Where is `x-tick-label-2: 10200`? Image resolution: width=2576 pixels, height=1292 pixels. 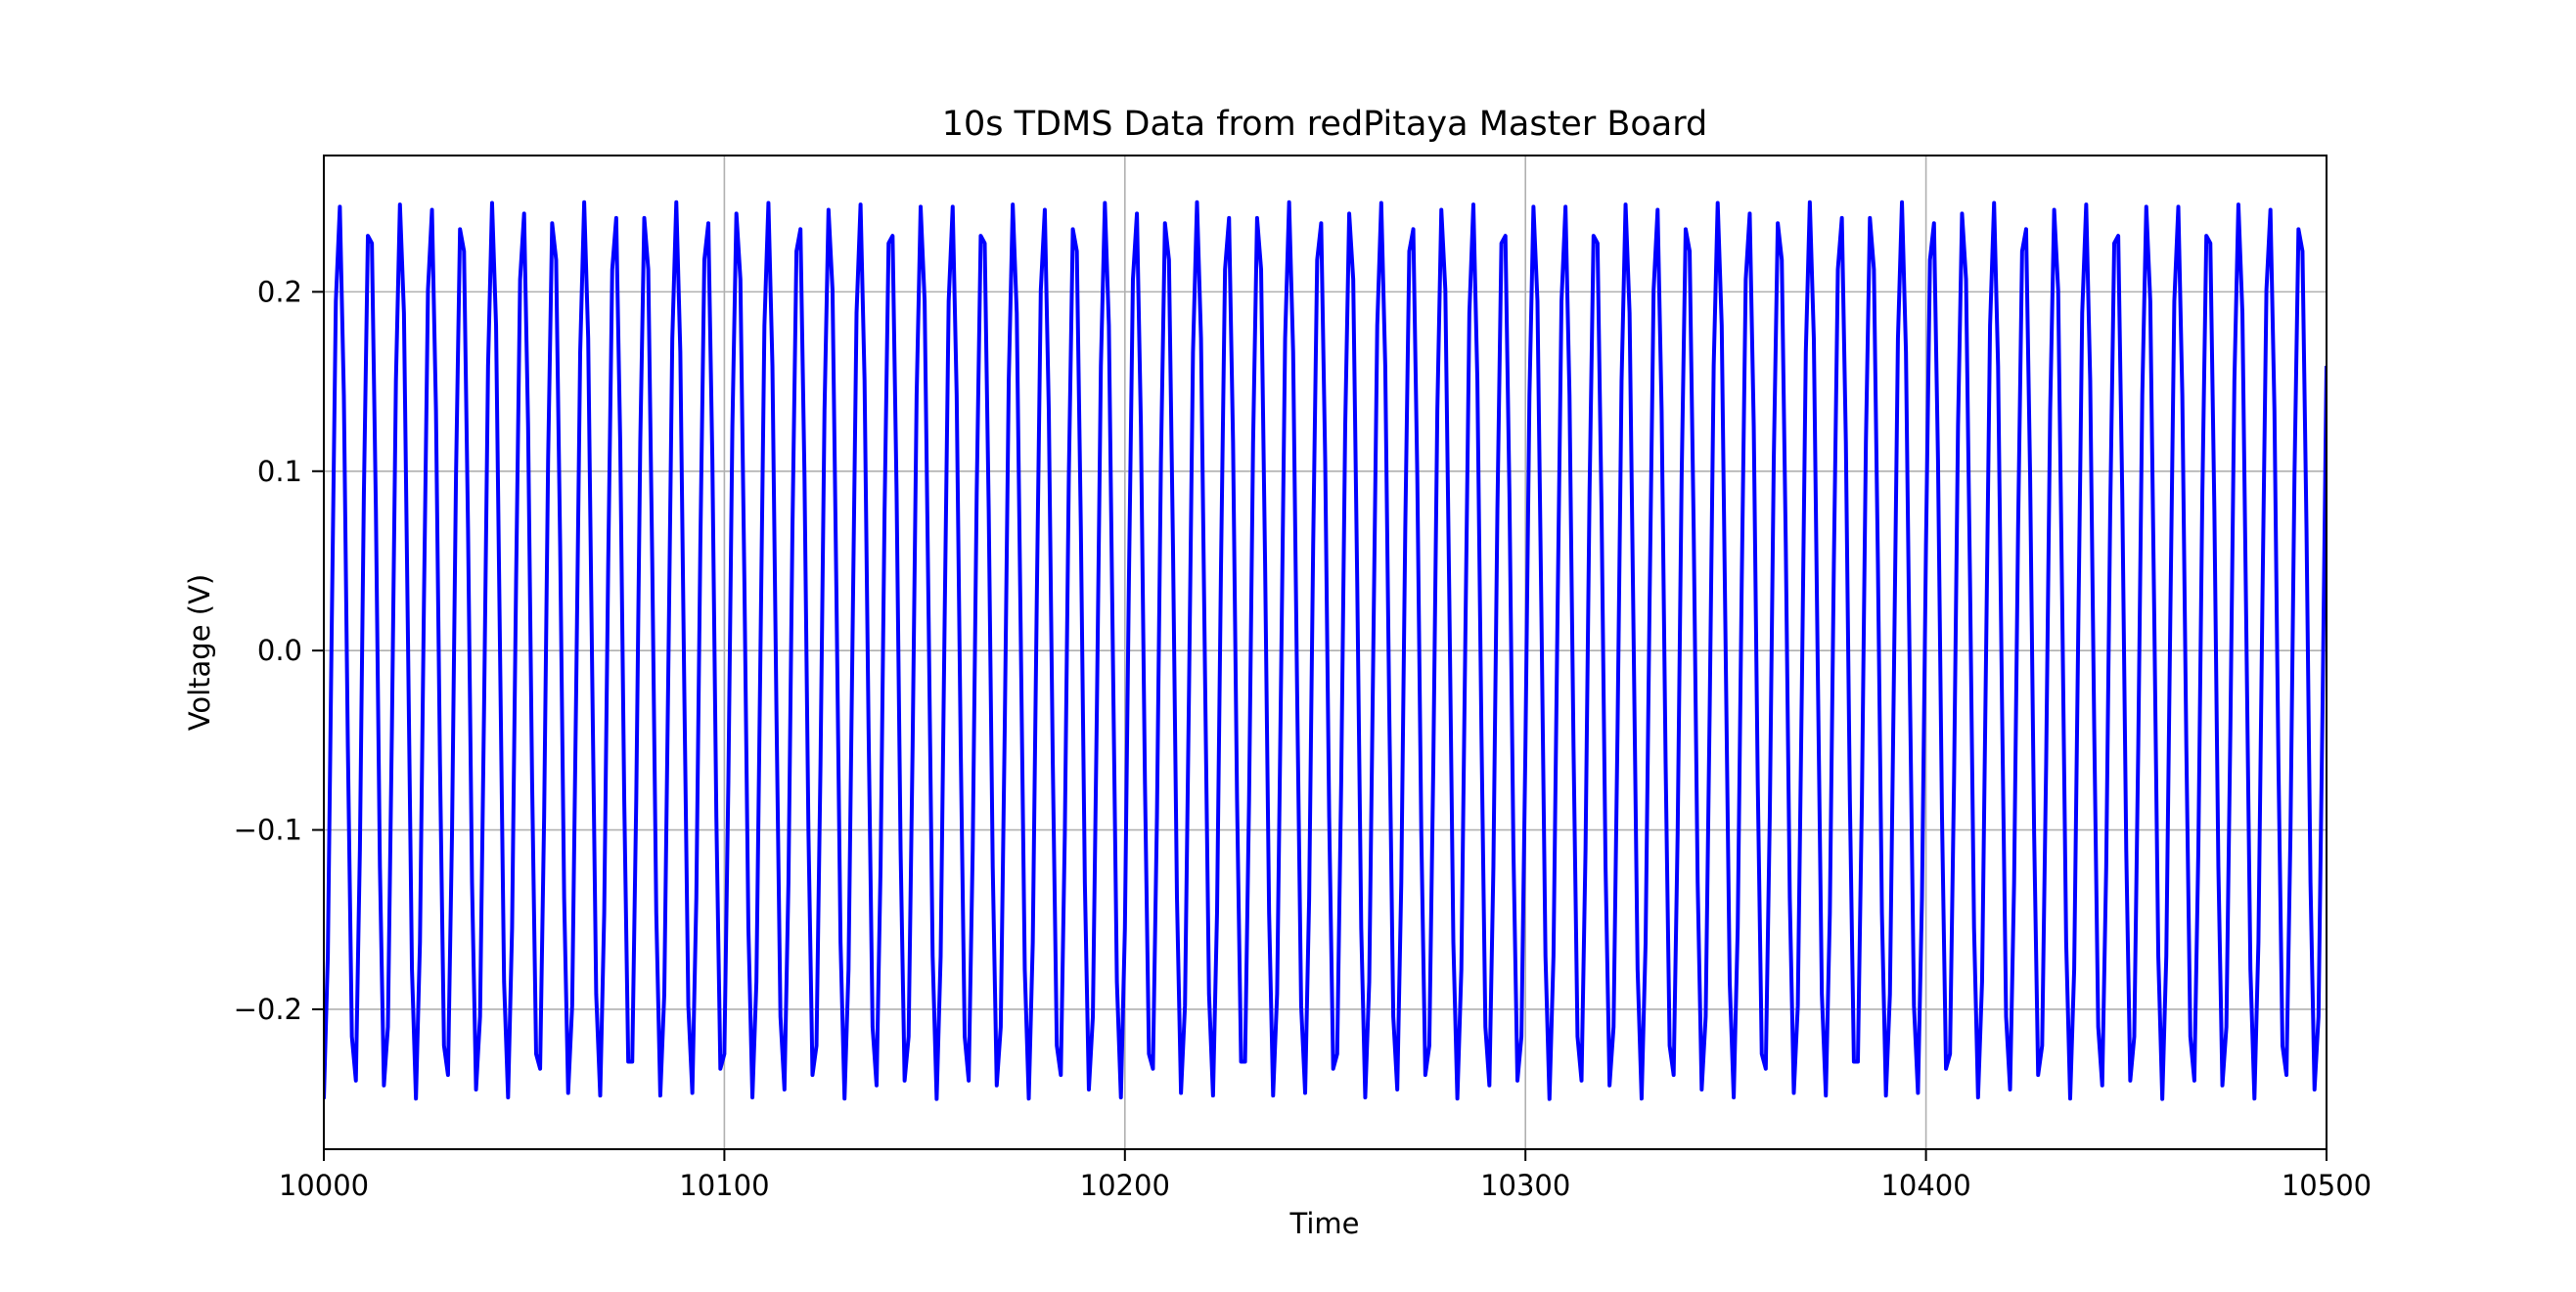 x-tick-label-2: 10200 is located at coordinates (1125, 1185).